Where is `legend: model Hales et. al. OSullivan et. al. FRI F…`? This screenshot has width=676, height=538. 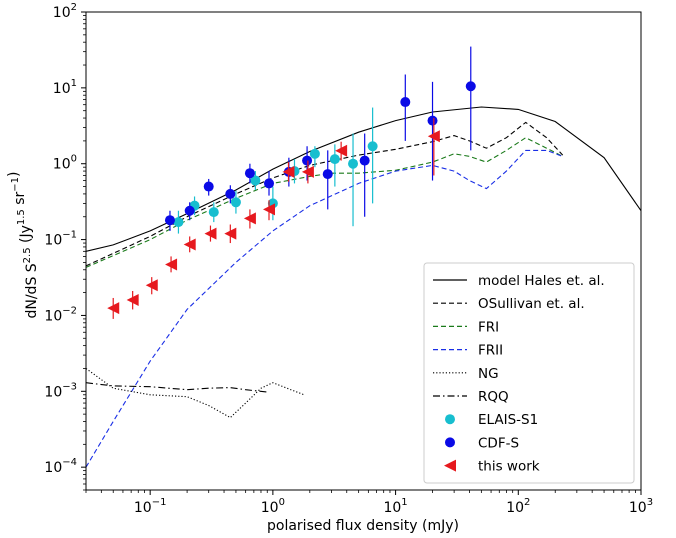
legend: model Hales et. al. OSullivan et. al. FRI F… is located at coordinates (529, 373).